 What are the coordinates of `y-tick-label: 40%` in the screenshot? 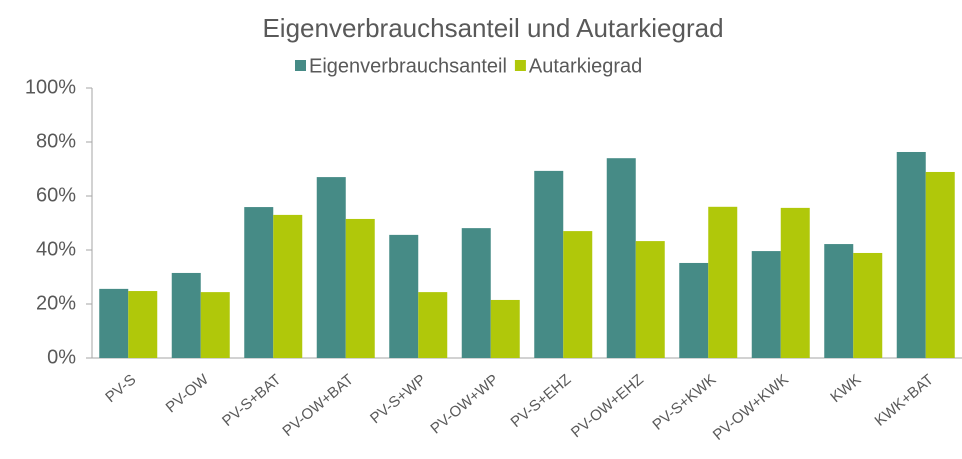 It's located at (56, 249).